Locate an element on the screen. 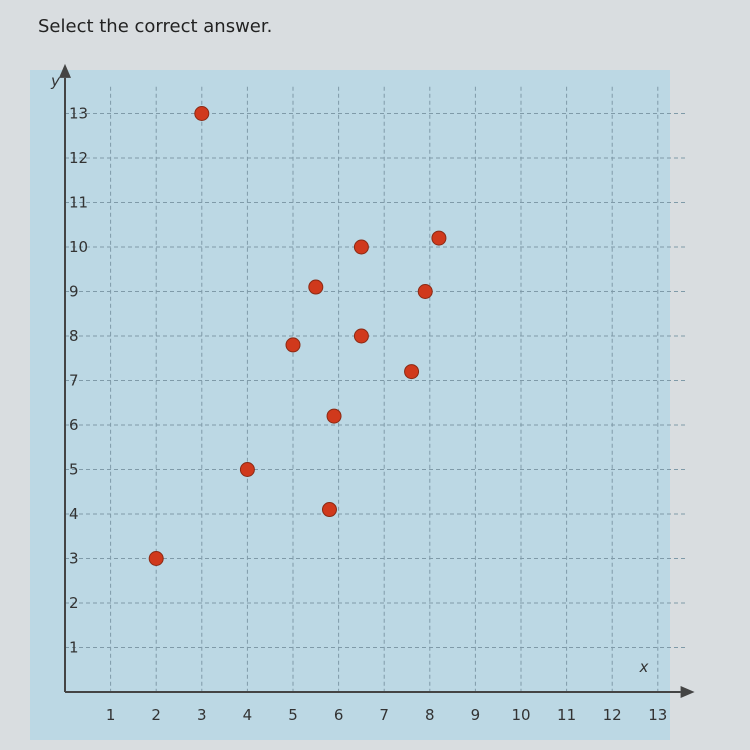 Image resolution: width=750 pixels, height=750 pixels. x-tick-label: 5 is located at coordinates (293, 715).